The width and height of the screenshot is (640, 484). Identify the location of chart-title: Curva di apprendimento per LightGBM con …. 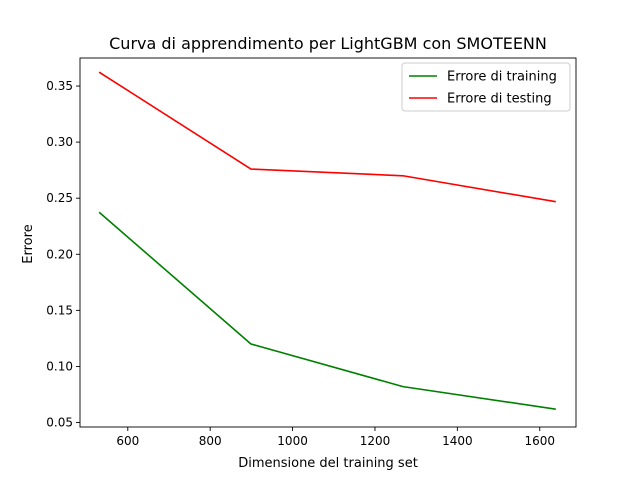
(328, 43).